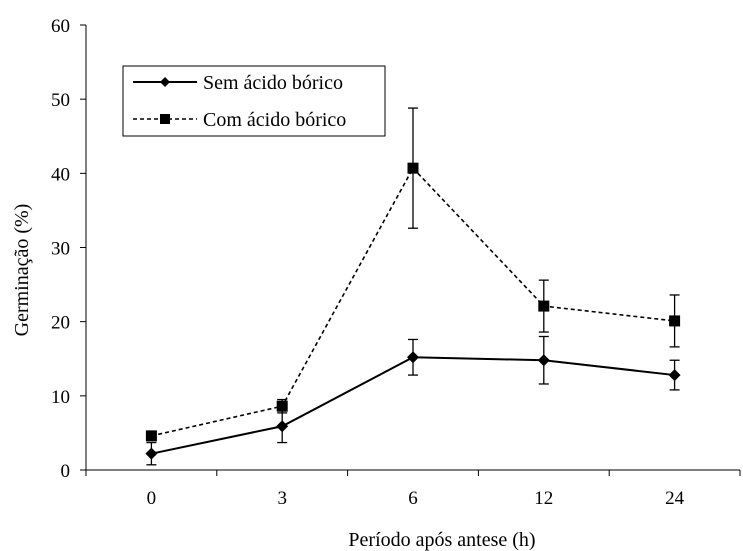 The height and width of the screenshot is (551, 743). Describe the element at coordinates (66, 471) in the screenshot. I see `y-tick-label: 0` at that location.